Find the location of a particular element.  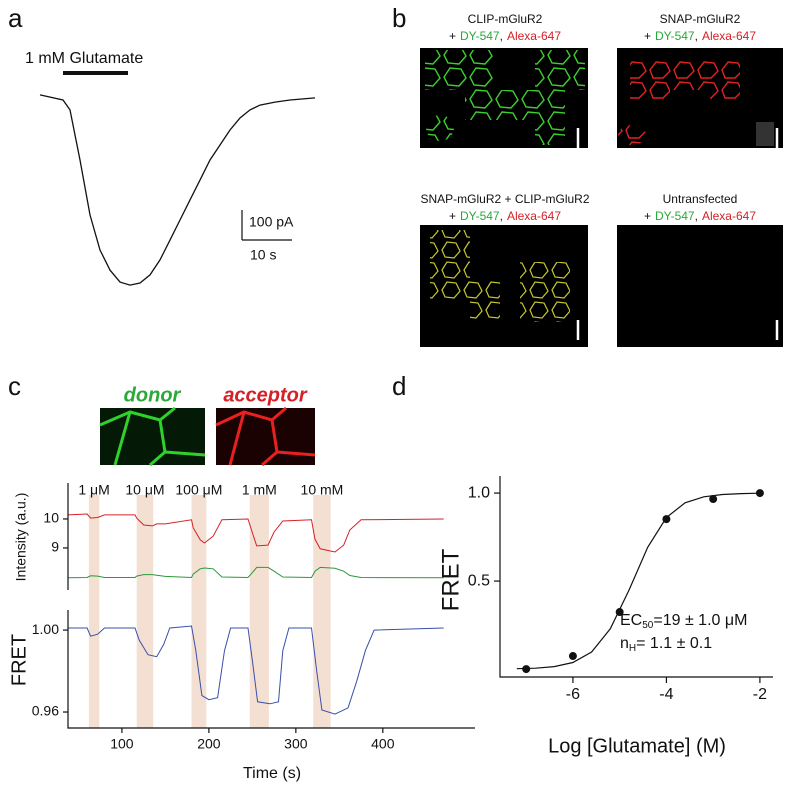

scale-label: 100 pA is located at coordinates (271, 222).